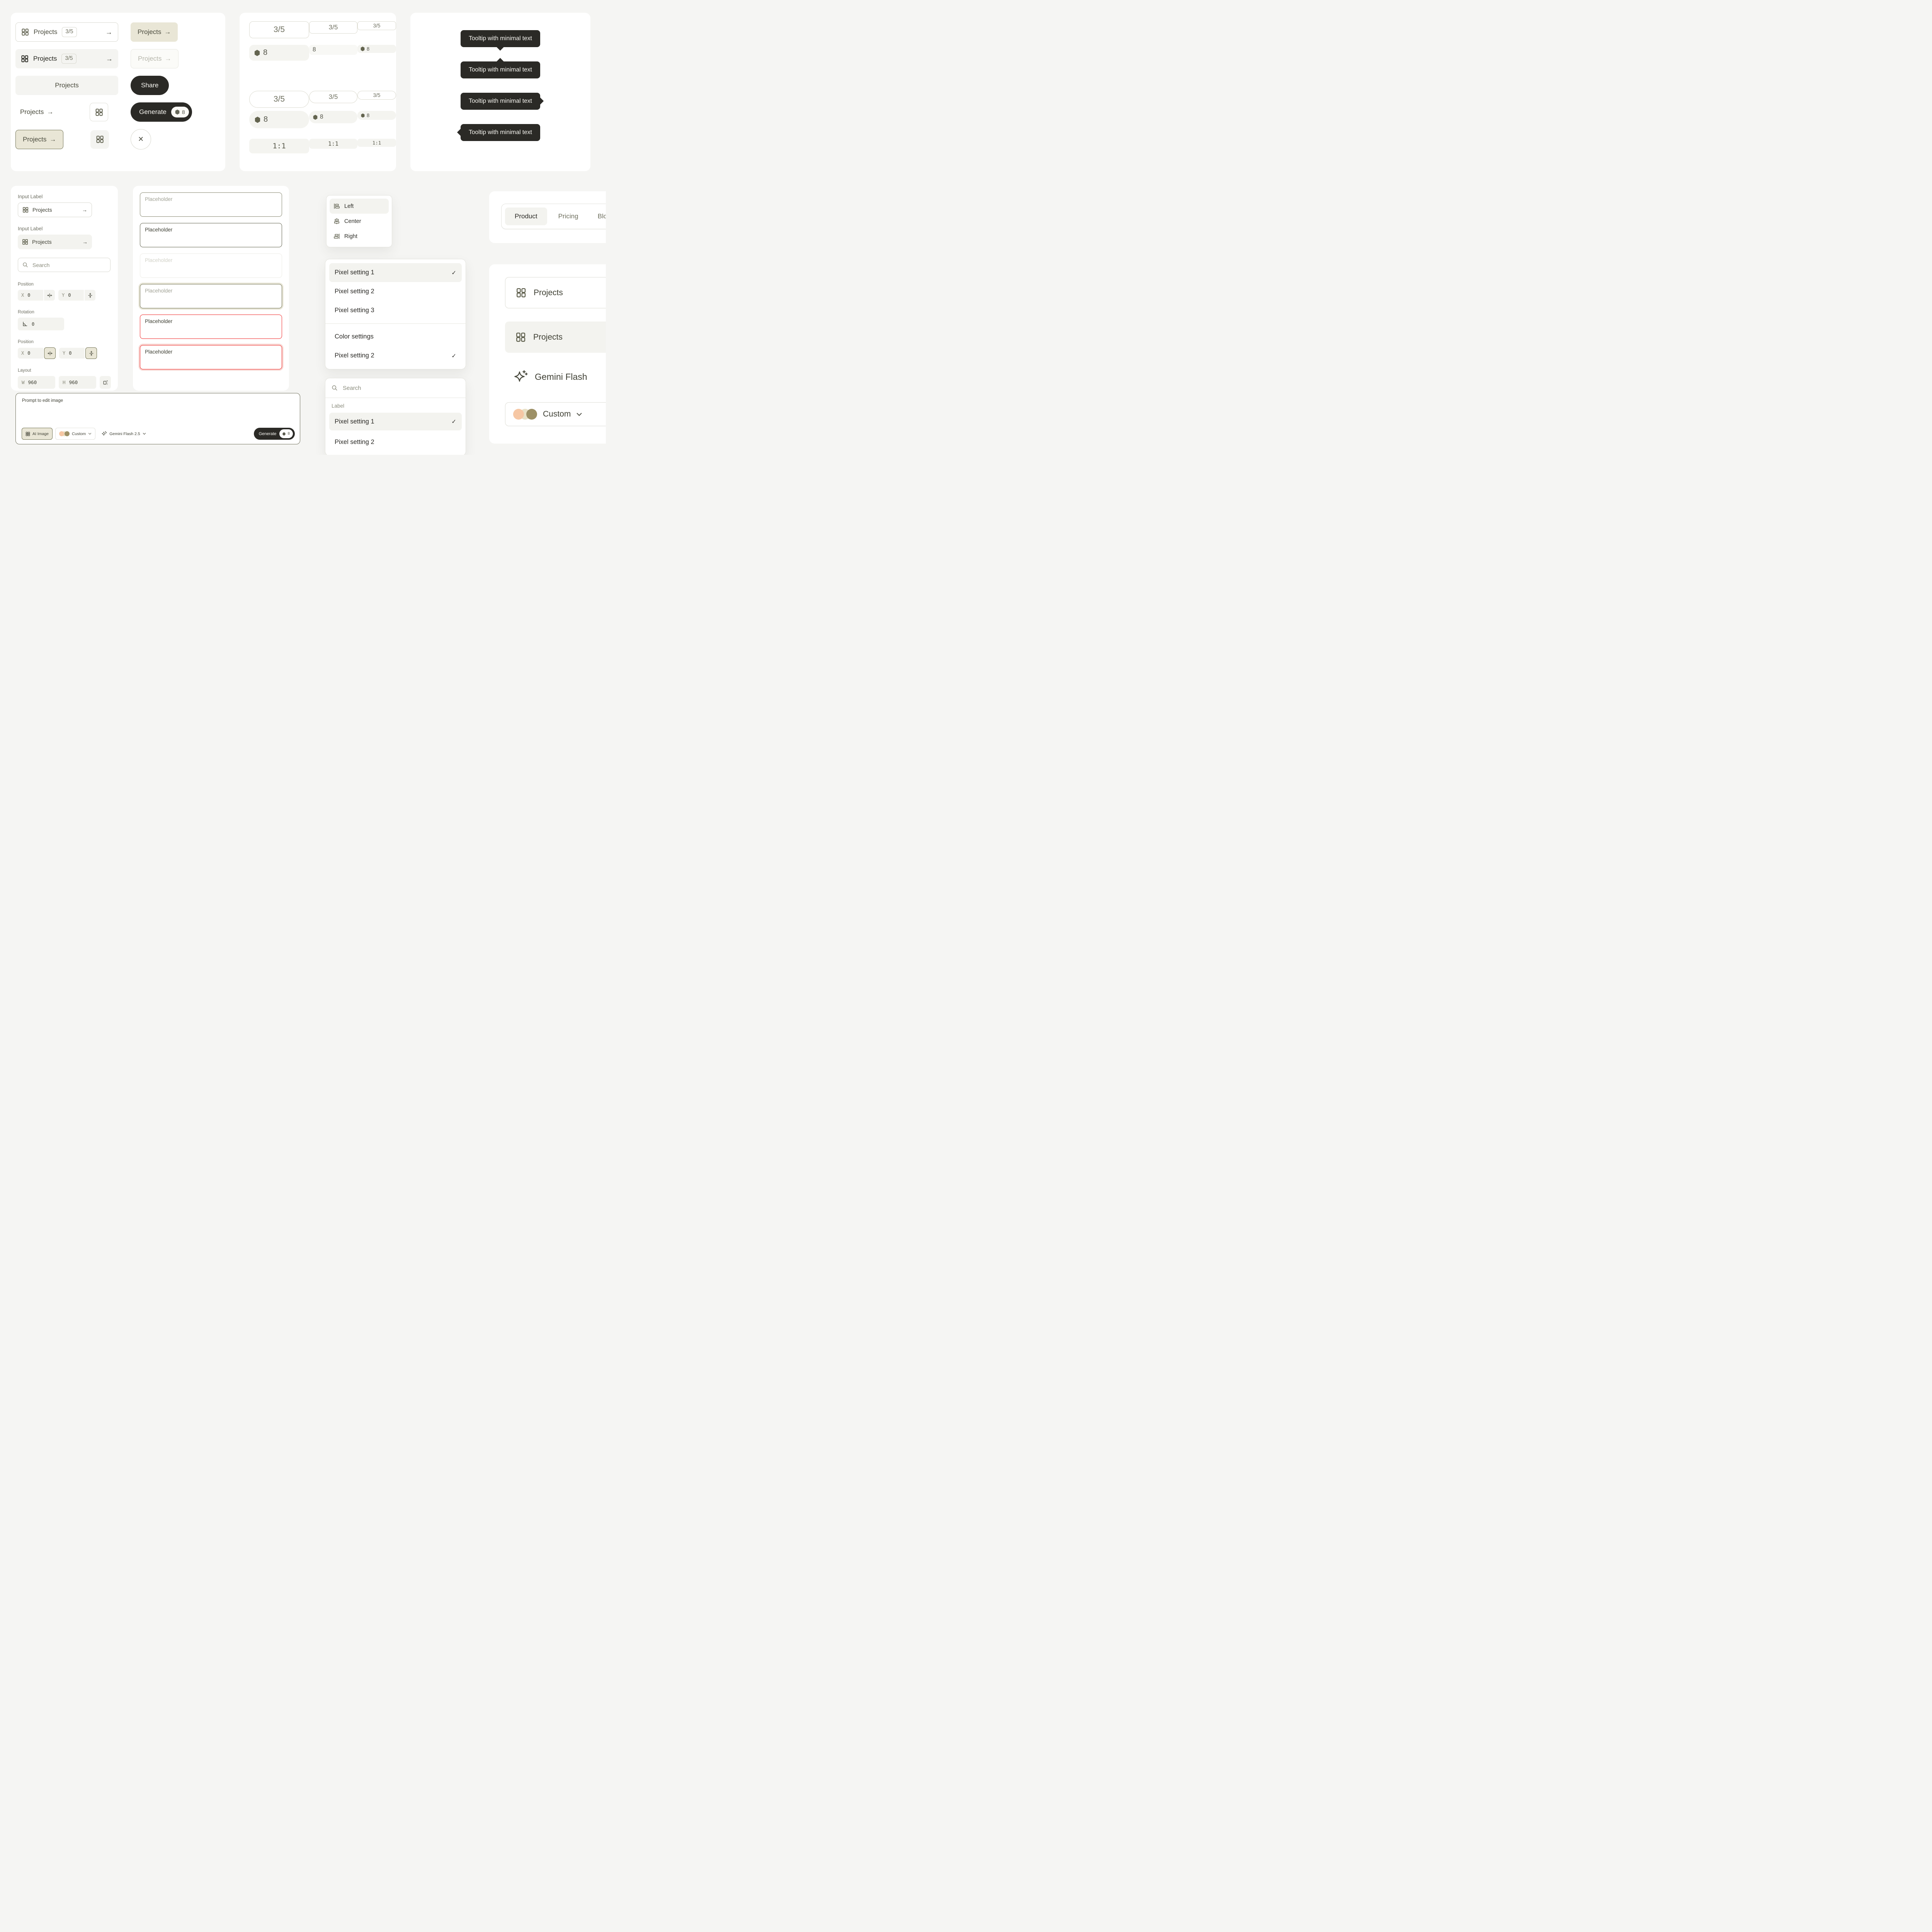  I want to click on projects-outline-button: Projects 3/5 →, so click(66, 32).